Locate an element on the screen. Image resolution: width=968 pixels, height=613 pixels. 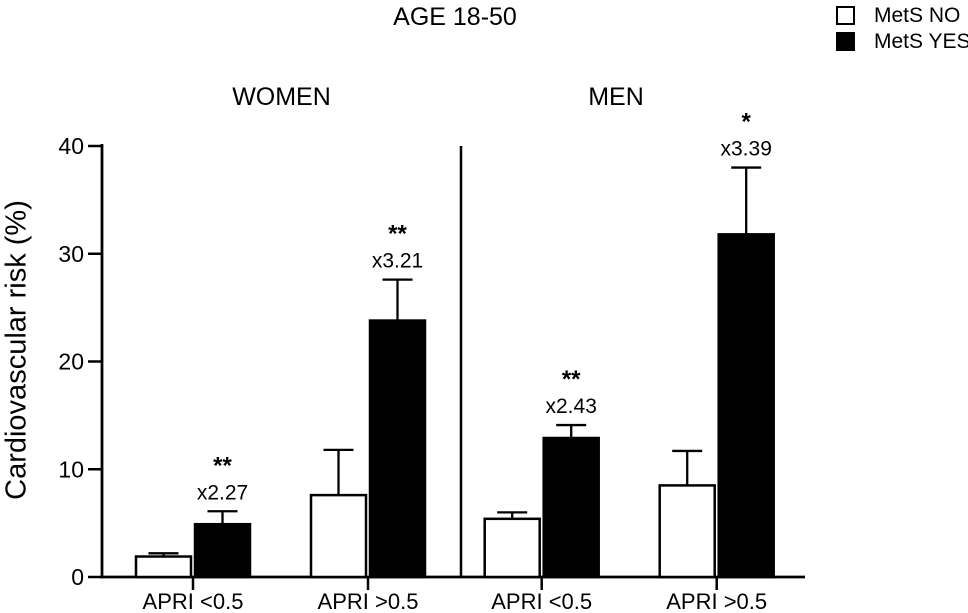
legend-swatch-filled-square-icon is located at coordinates (845, 41).